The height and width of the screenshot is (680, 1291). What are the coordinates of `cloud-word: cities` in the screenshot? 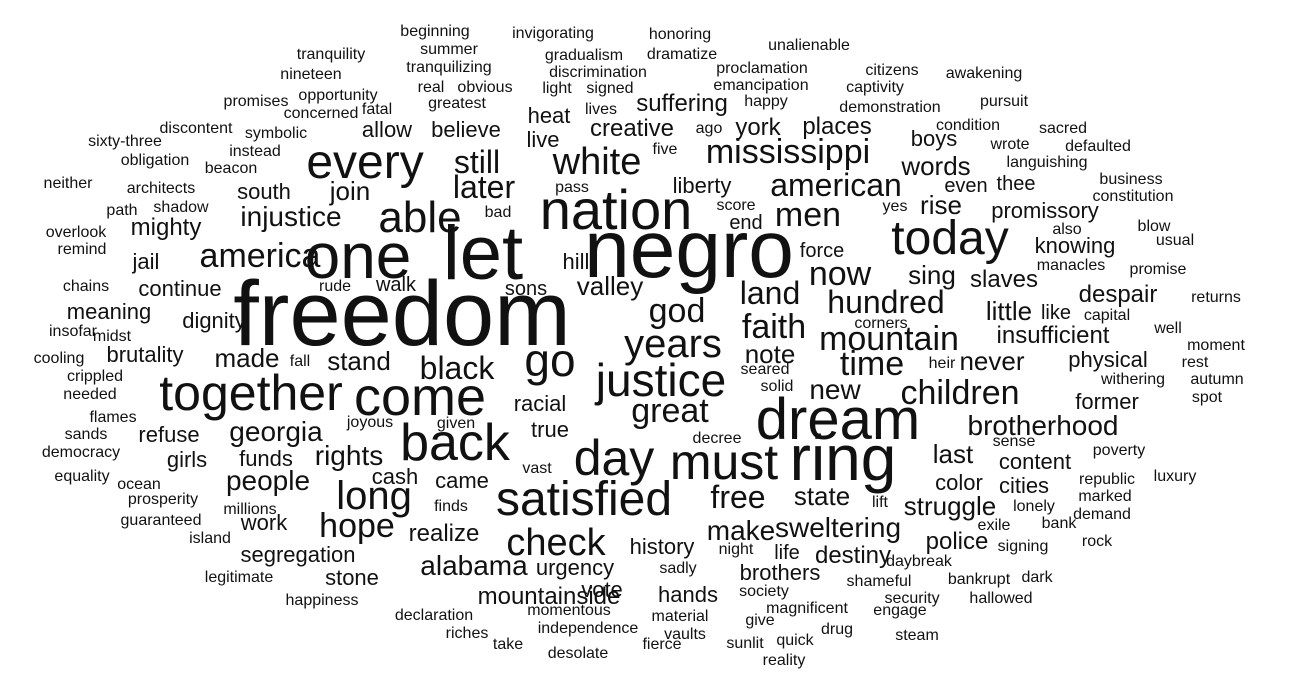 It's located at (1024, 485).